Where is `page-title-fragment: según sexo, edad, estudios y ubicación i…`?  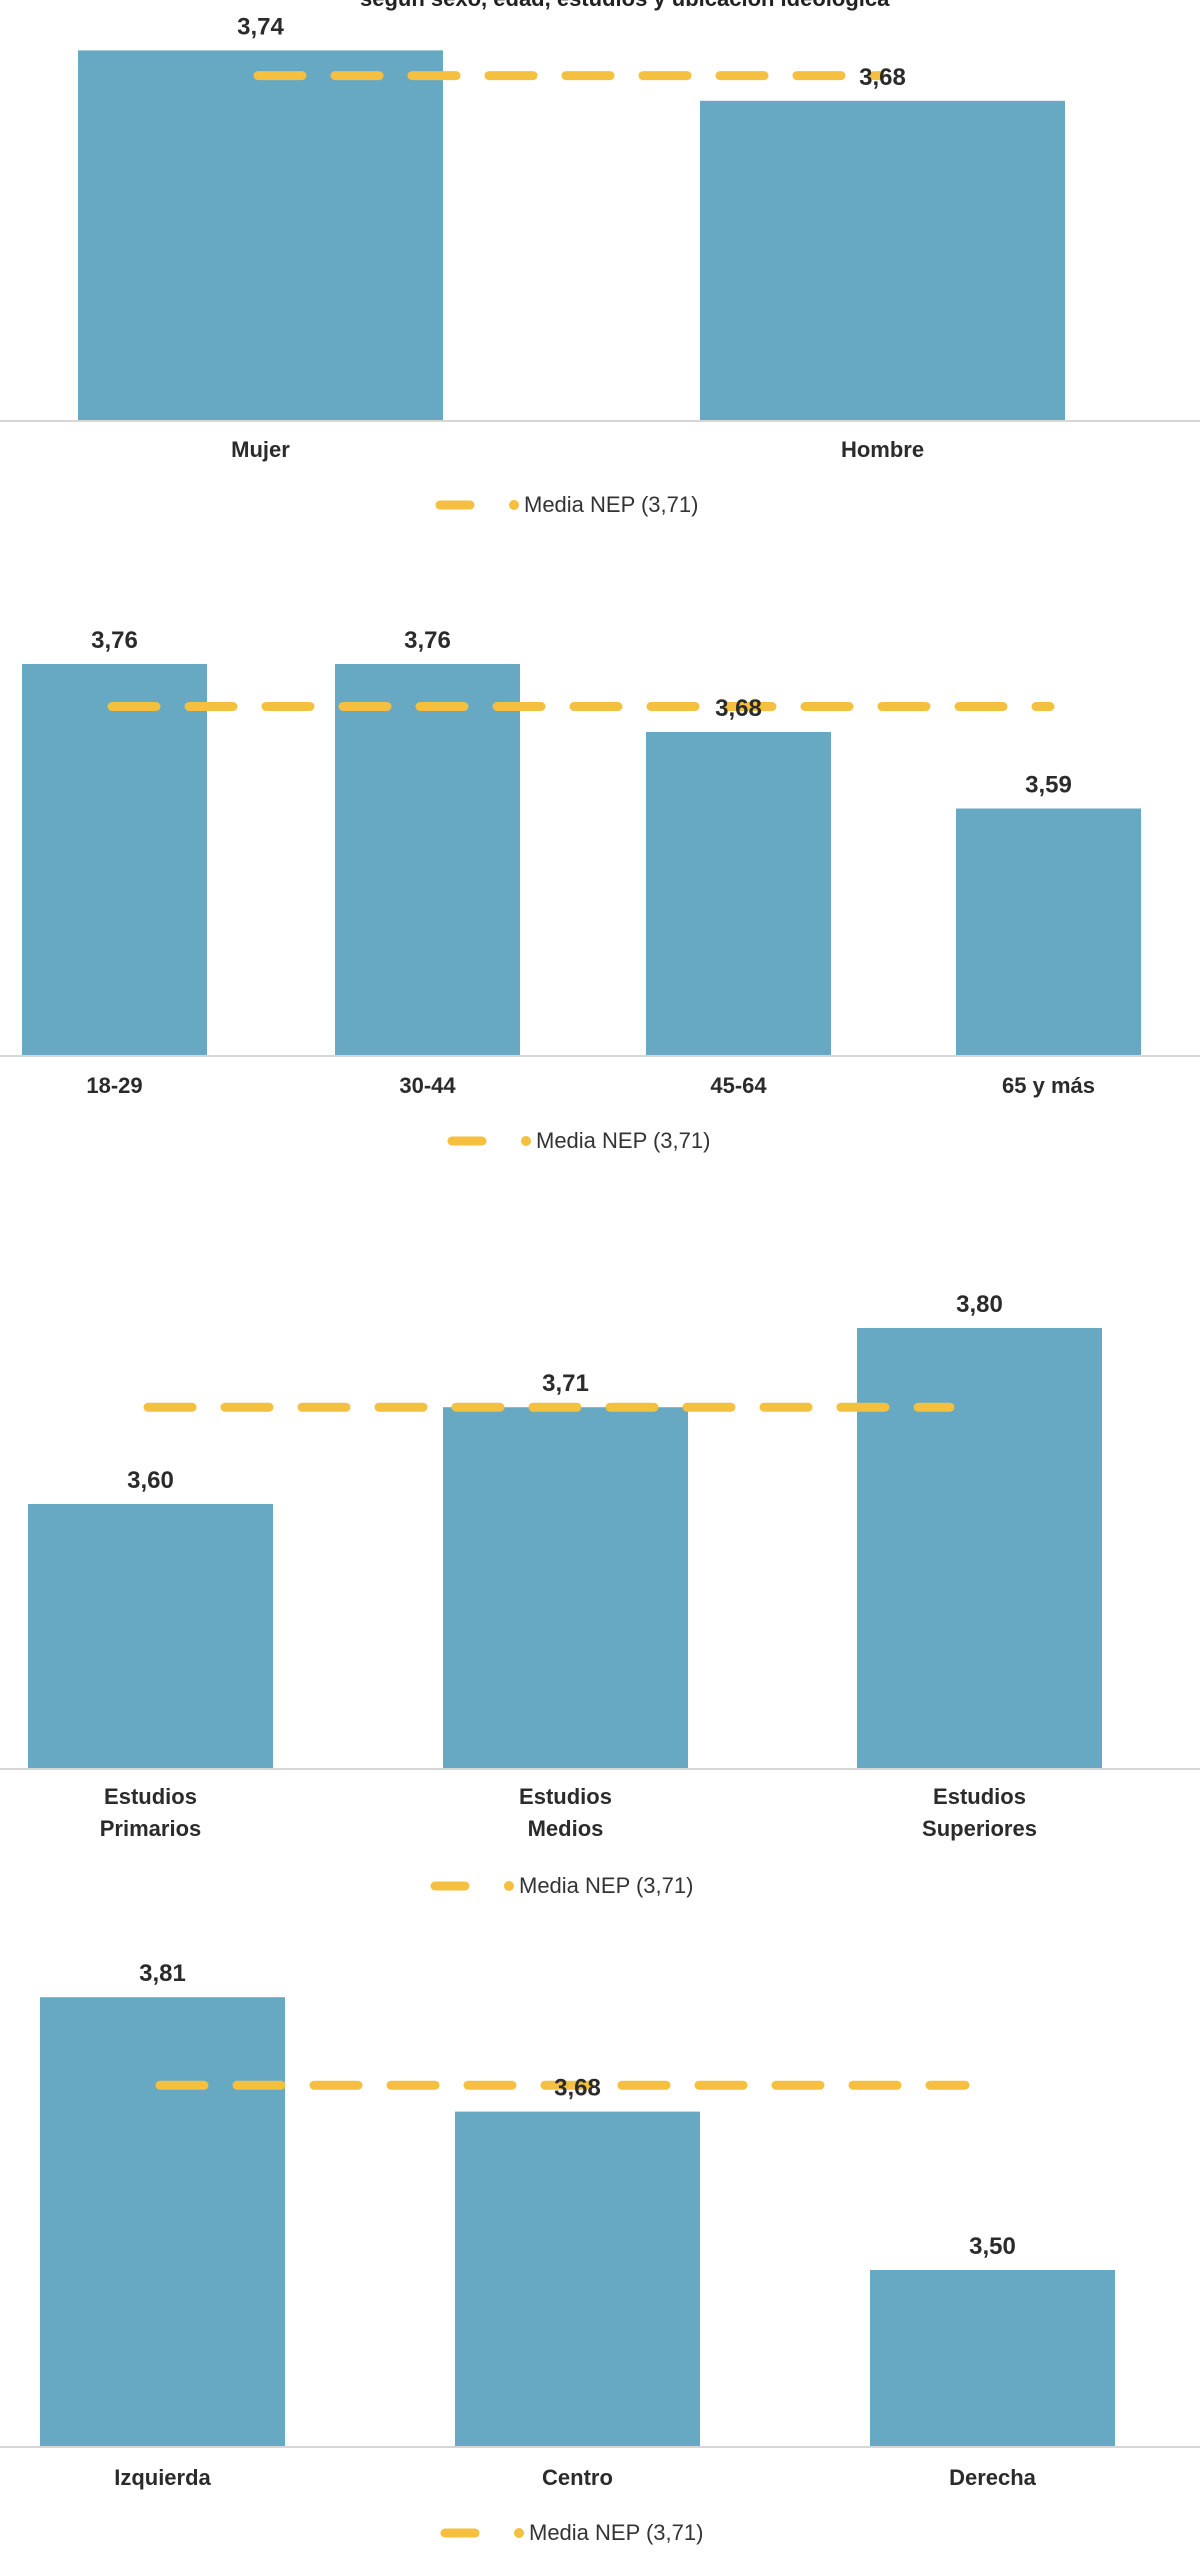
page-title-fragment: según sexo, edad, estudios y ubicación i… is located at coordinates (780, 6).